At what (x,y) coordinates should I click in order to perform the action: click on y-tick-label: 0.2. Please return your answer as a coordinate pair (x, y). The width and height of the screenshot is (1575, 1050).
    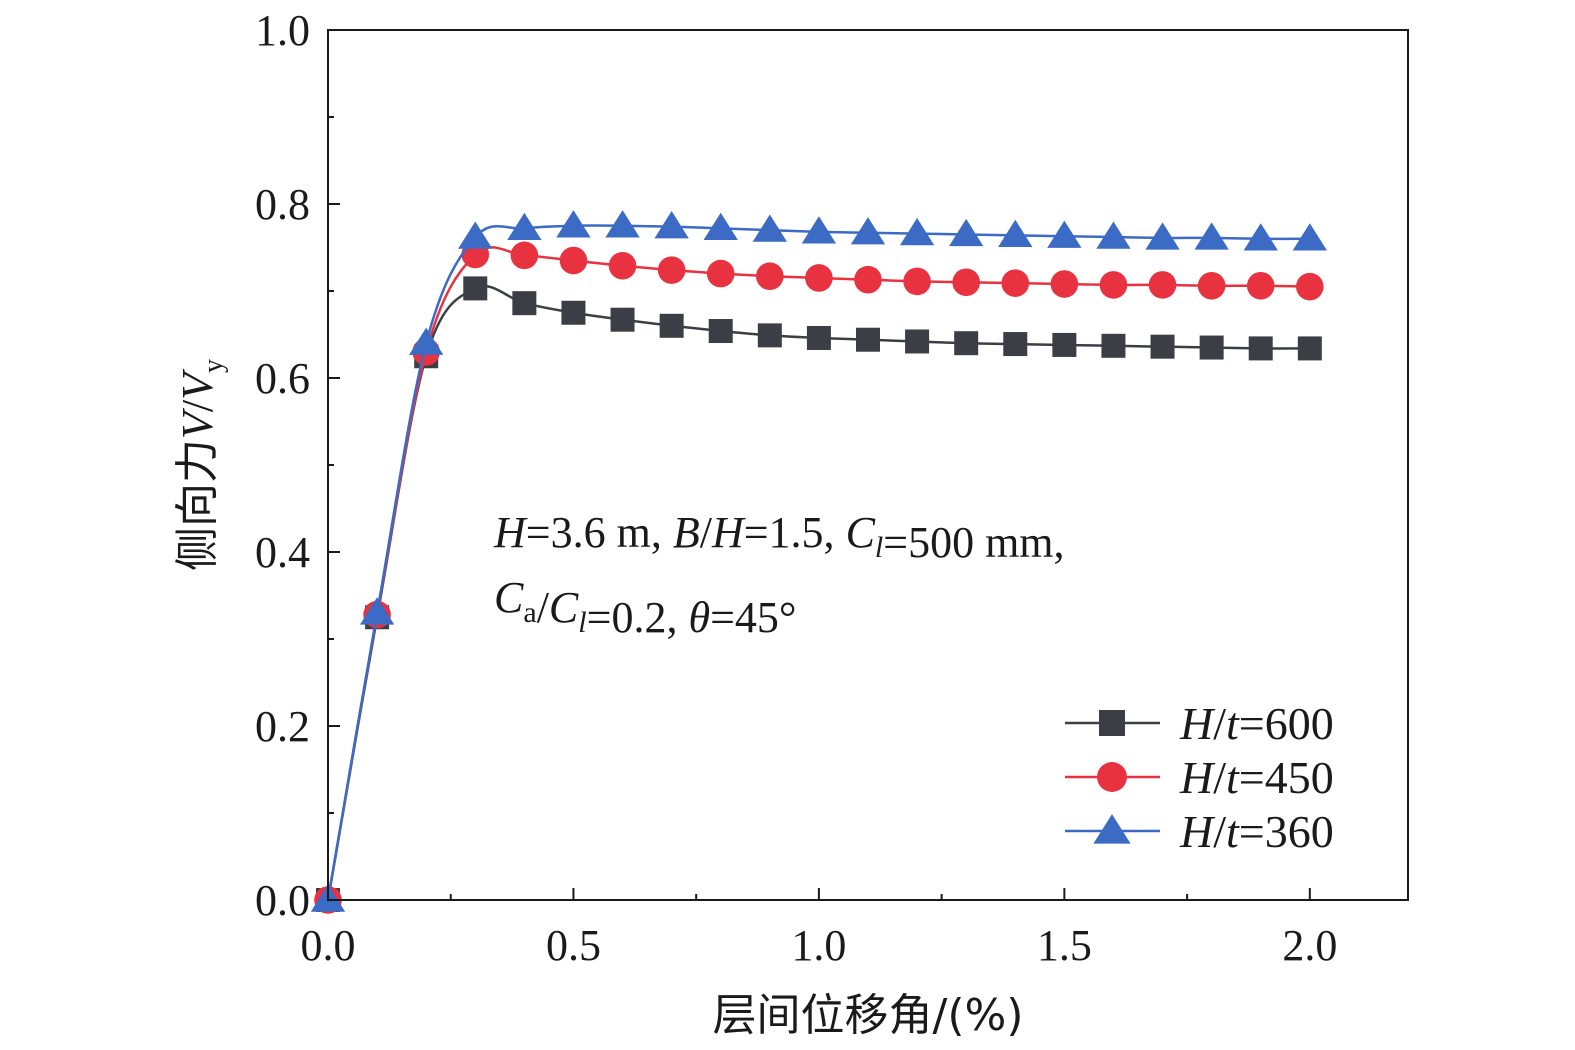
    Looking at the image, I should click on (282, 726).